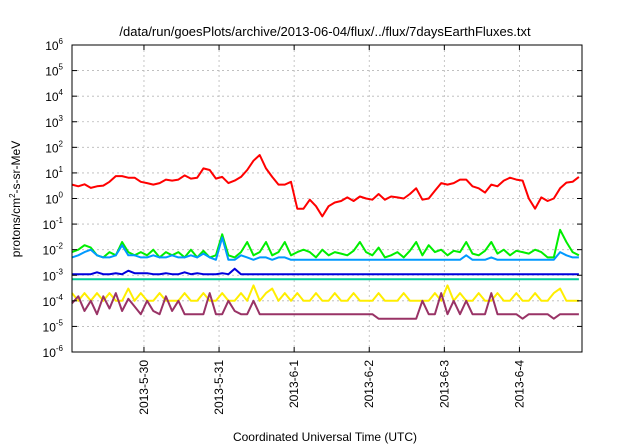 The width and height of the screenshot is (640, 448). Describe the element at coordinates (60, 271) in the screenshot. I see `y-tick-exponent: -3` at that location.